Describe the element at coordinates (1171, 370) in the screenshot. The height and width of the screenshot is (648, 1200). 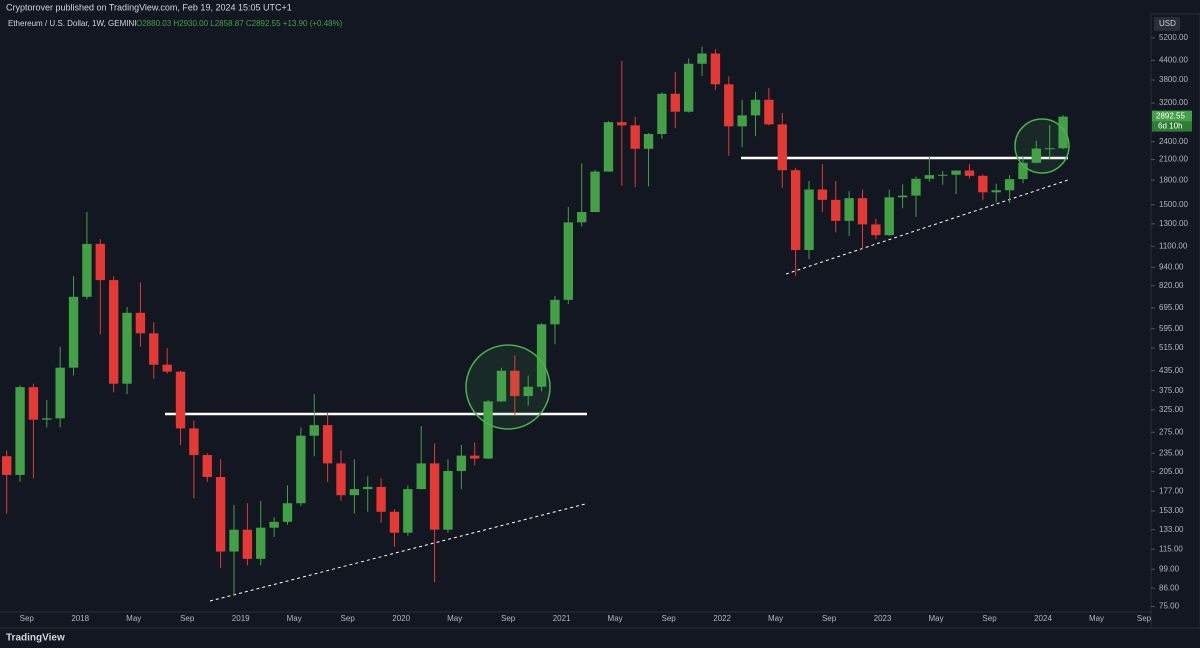
I see `y-tick-label: 435.00` at that location.